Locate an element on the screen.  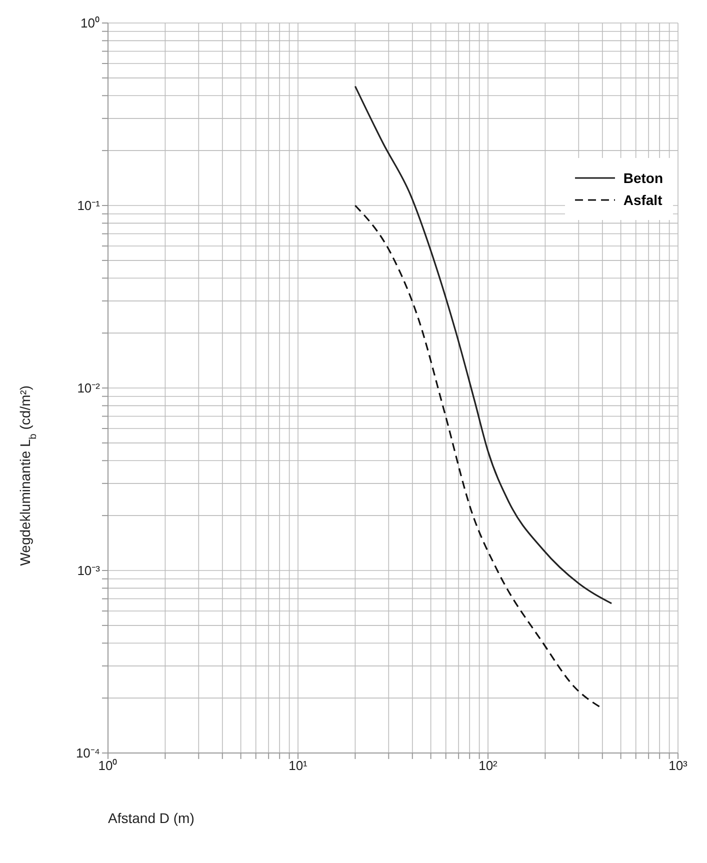
y-tick-label: 10⁻² is located at coordinates (89, 388).